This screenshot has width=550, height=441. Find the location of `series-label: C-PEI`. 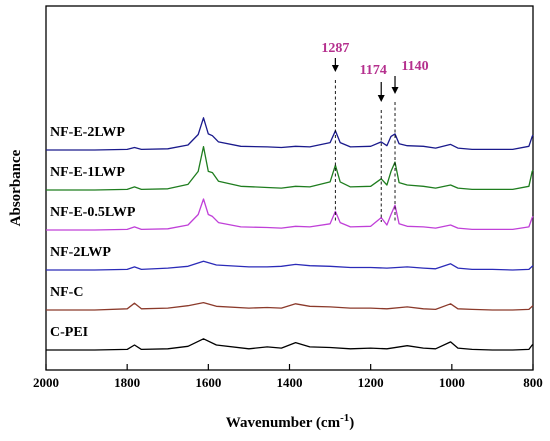

series-label: C-PEI is located at coordinates (69, 332).